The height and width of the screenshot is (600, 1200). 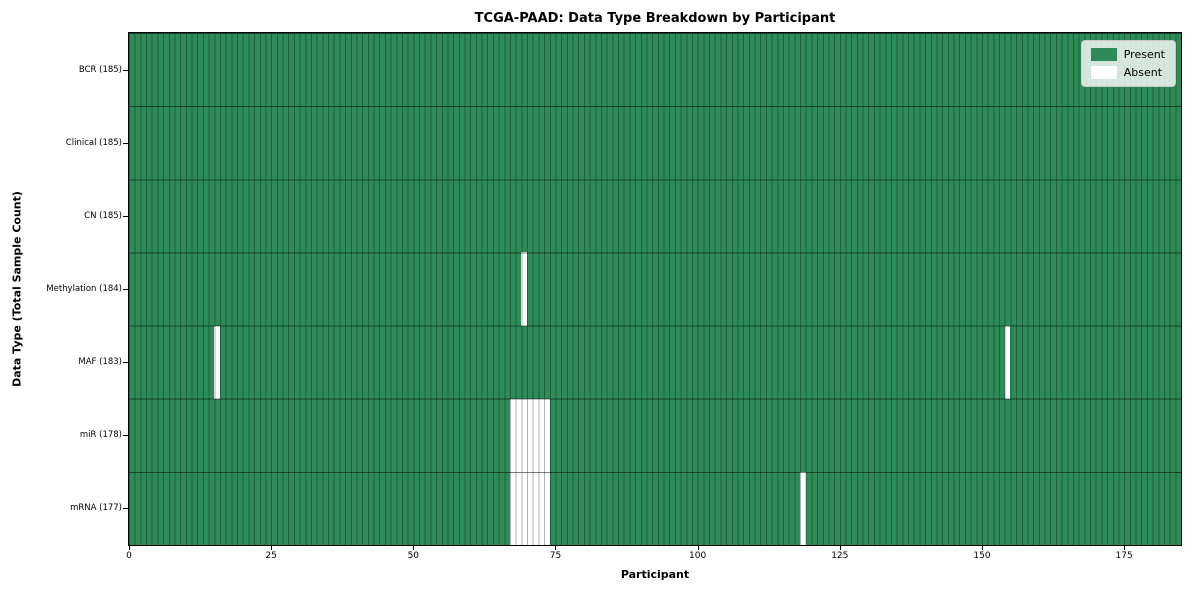 I want to click on legend-entry-absent: Absent, so click(x=1127, y=72).